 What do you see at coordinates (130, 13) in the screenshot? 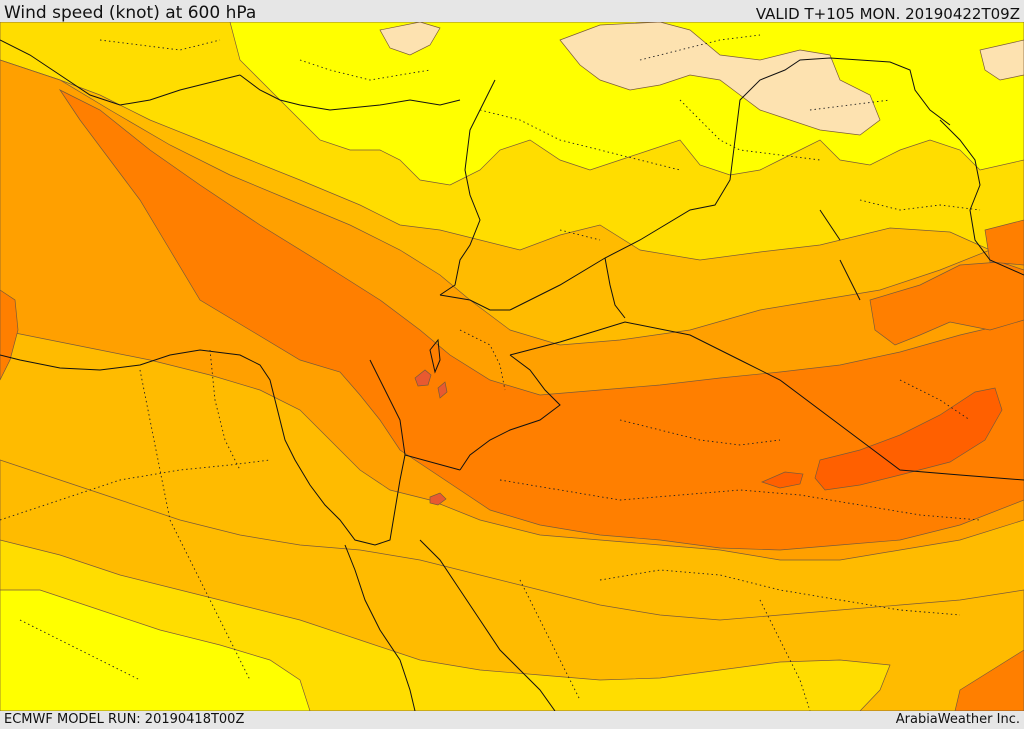
I see `map-title: Wind speed (knot) at 600 hPa` at bounding box center [130, 13].